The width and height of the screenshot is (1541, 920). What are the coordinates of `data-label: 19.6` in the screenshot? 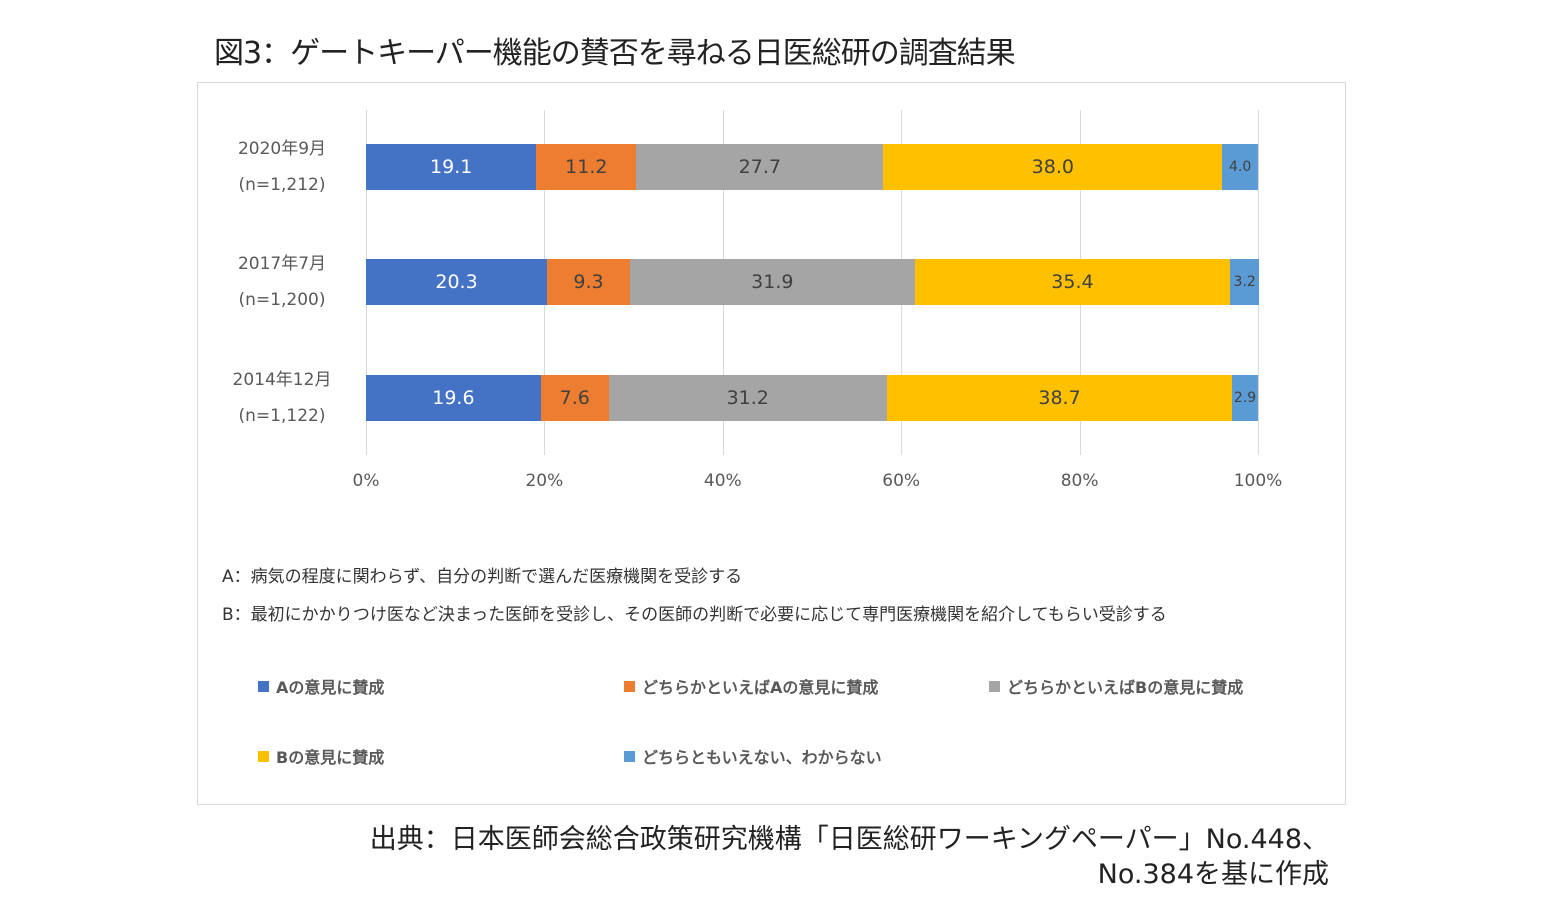 It's located at (453, 398).